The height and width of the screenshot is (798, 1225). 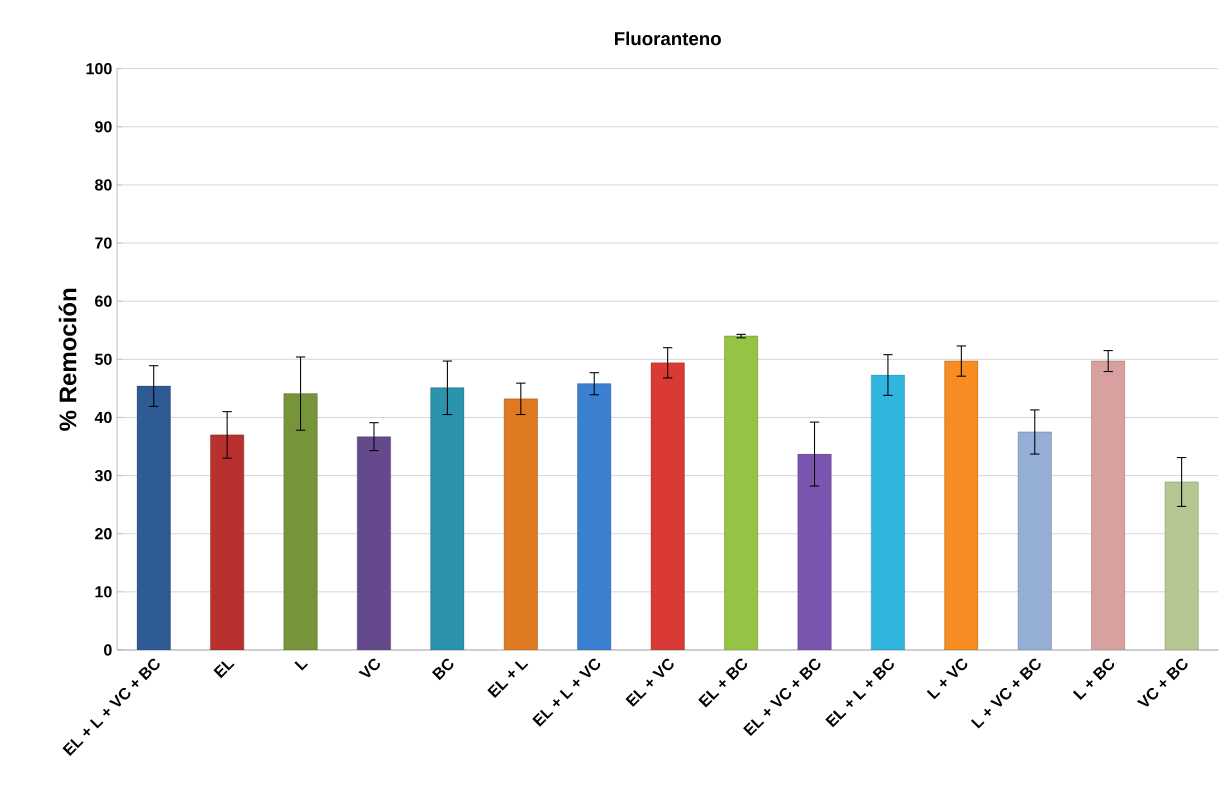 I want to click on y-tick-label: 40, so click(x=103, y=417).